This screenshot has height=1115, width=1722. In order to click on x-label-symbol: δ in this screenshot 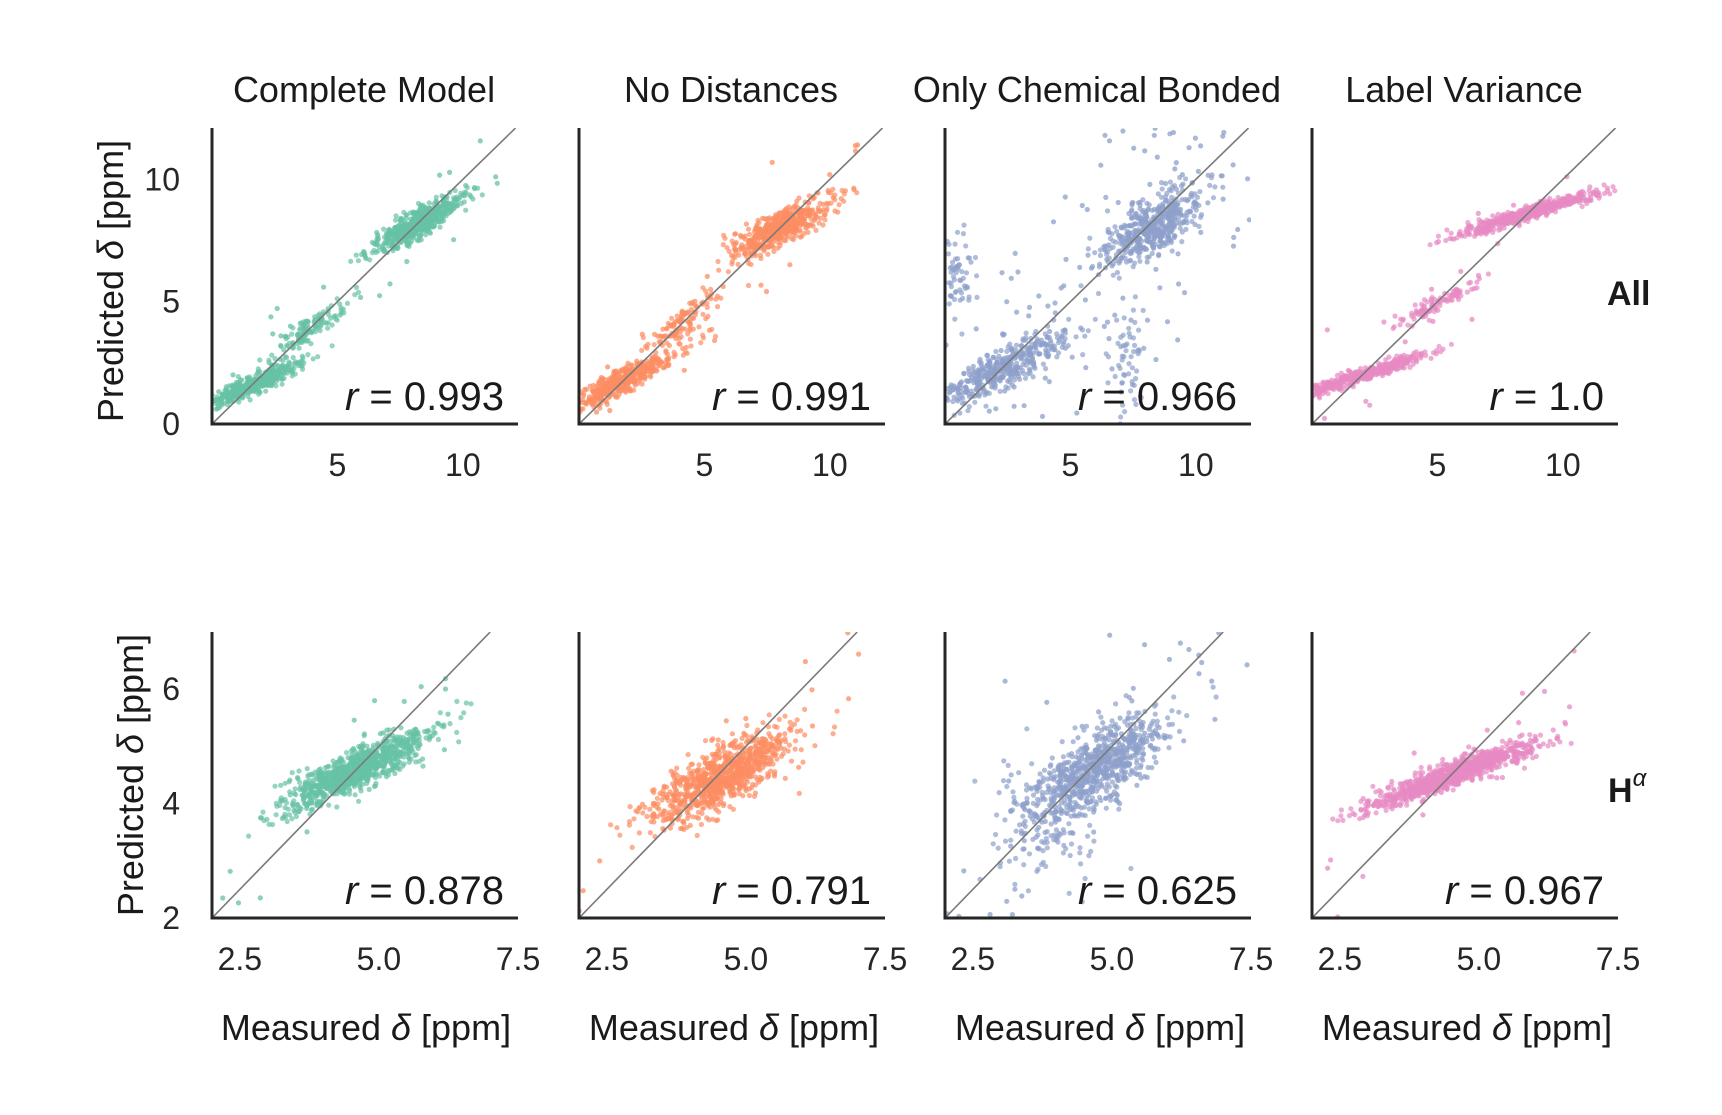, I will do `click(1135, 1027)`.